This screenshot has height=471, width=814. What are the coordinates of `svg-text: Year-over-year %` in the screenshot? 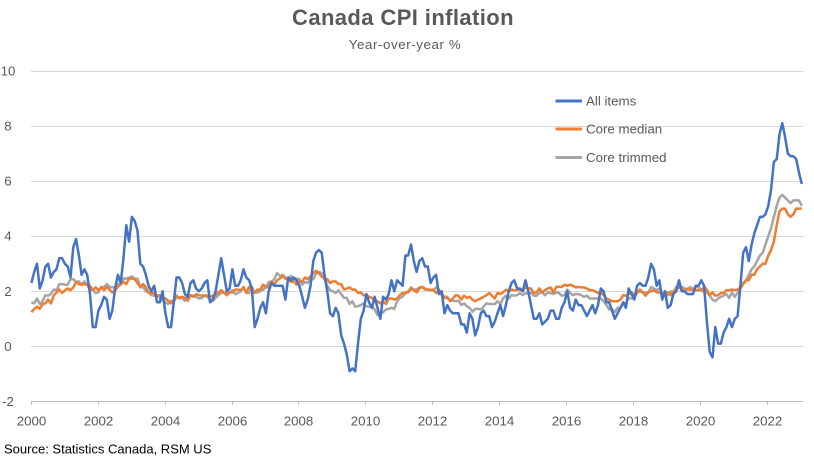 It's located at (405, 44).